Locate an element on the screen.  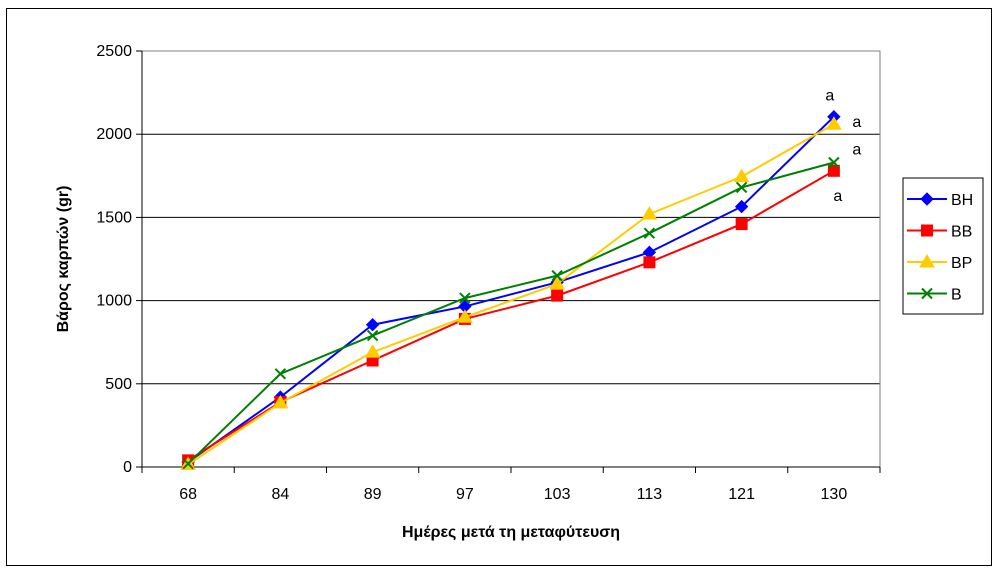
x-tick-label: 68 is located at coordinates (188, 494).